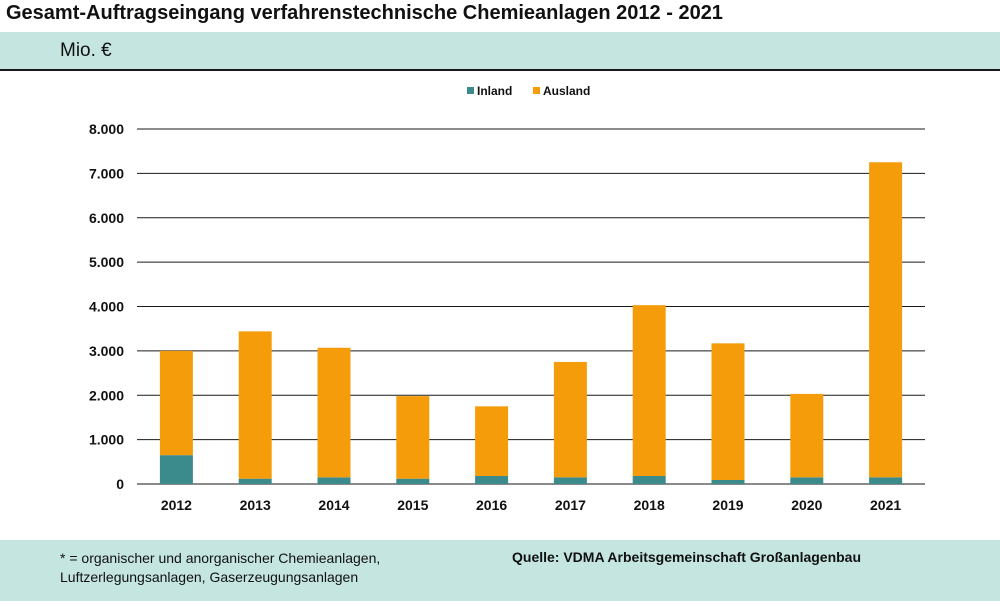  What do you see at coordinates (491, 505) in the screenshot?
I see `x-tick-label: 2016` at bounding box center [491, 505].